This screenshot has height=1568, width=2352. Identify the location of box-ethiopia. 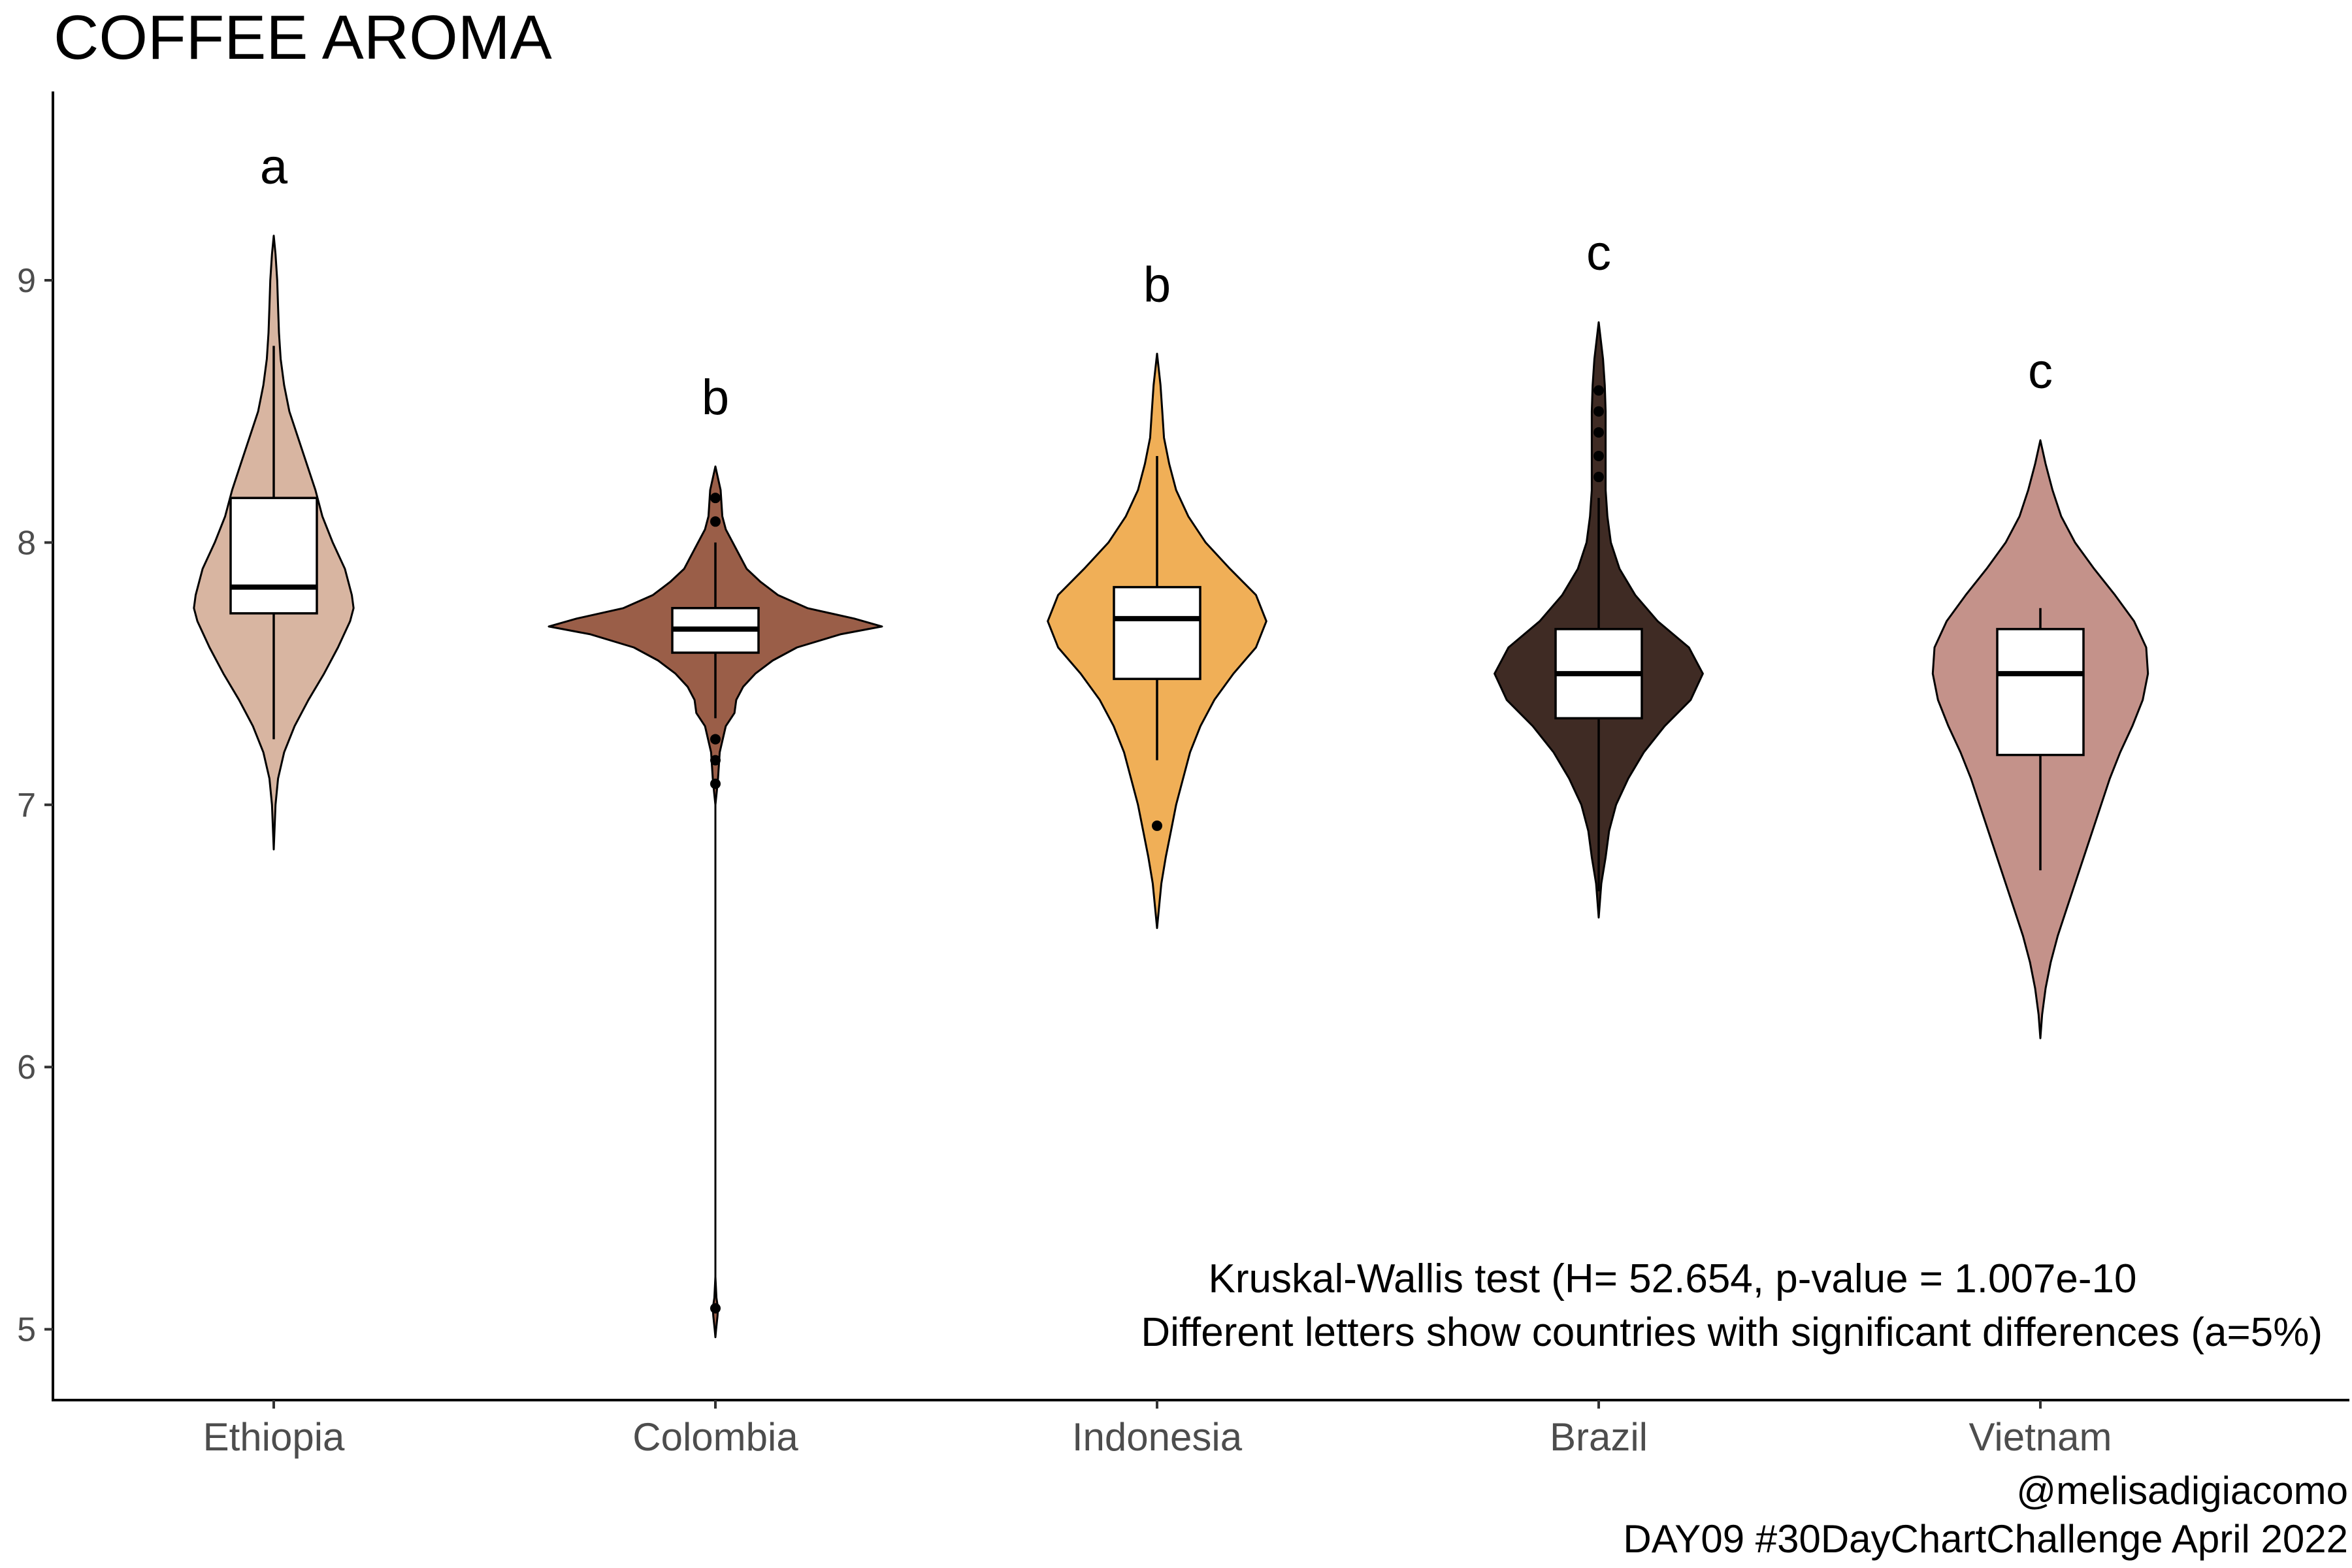
(273, 556).